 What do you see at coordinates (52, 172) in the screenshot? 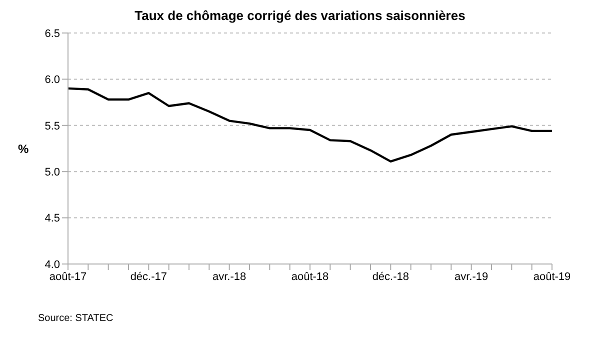
I see `y-tick-label: 5.0` at bounding box center [52, 172].